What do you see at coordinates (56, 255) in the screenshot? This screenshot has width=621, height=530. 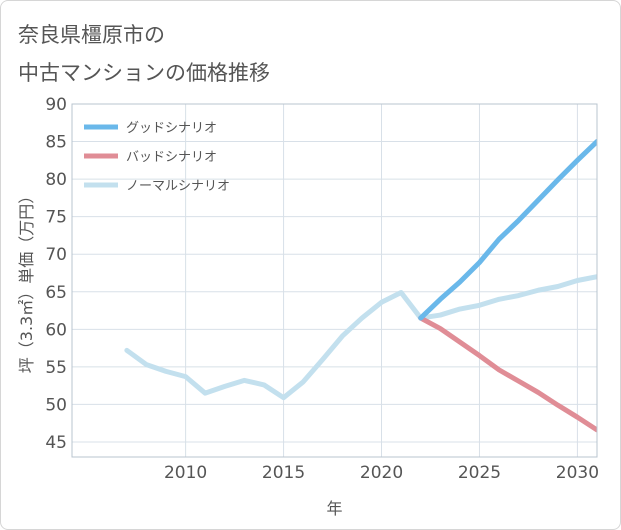 I see `y-tick-label: 70` at bounding box center [56, 255].